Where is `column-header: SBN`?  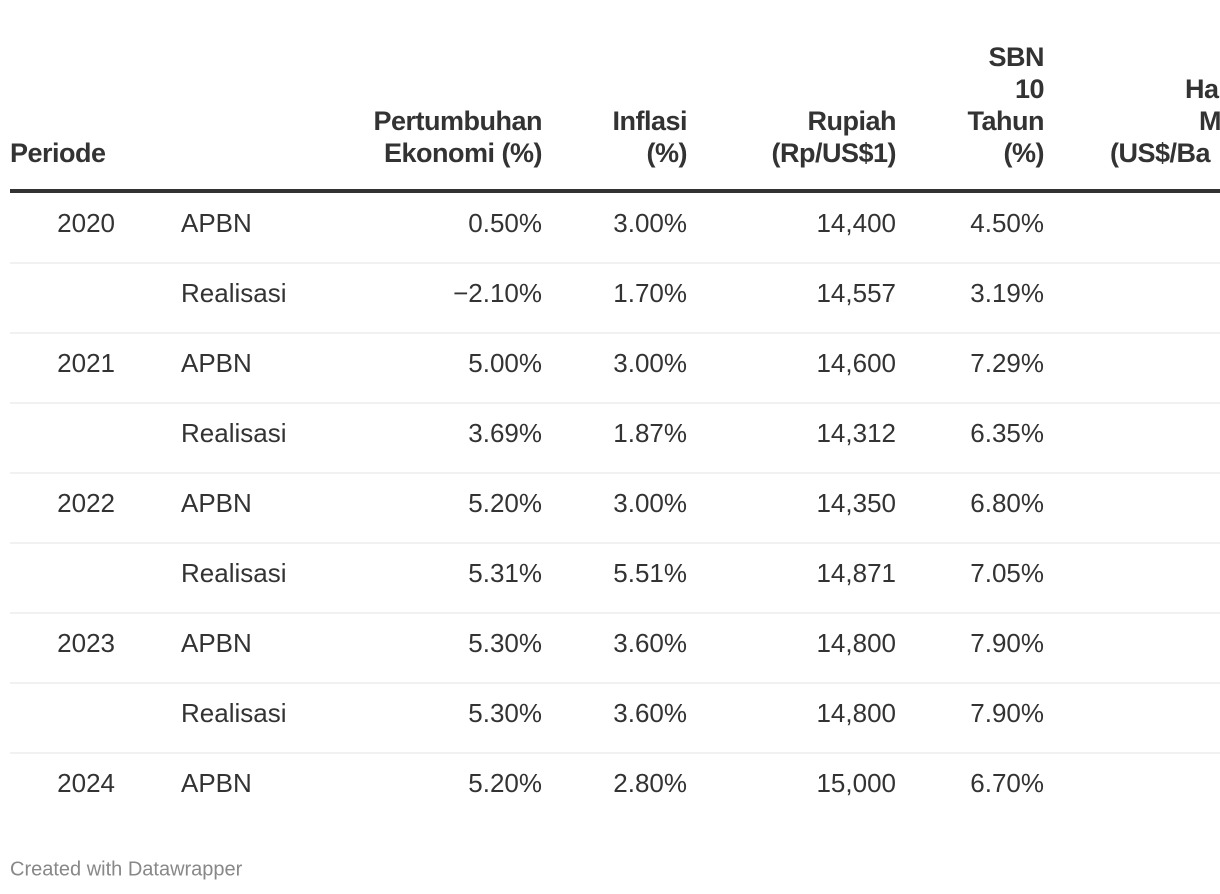
column-header: SBN is located at coordinates (1016, 57).